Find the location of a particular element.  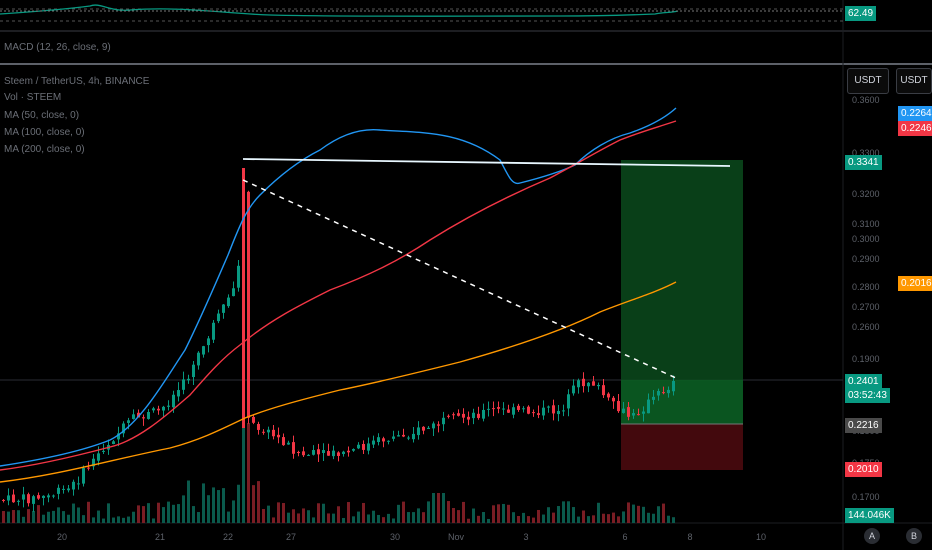

ma200-price-tag: 0.2016 is located at coordinates (915, 283).